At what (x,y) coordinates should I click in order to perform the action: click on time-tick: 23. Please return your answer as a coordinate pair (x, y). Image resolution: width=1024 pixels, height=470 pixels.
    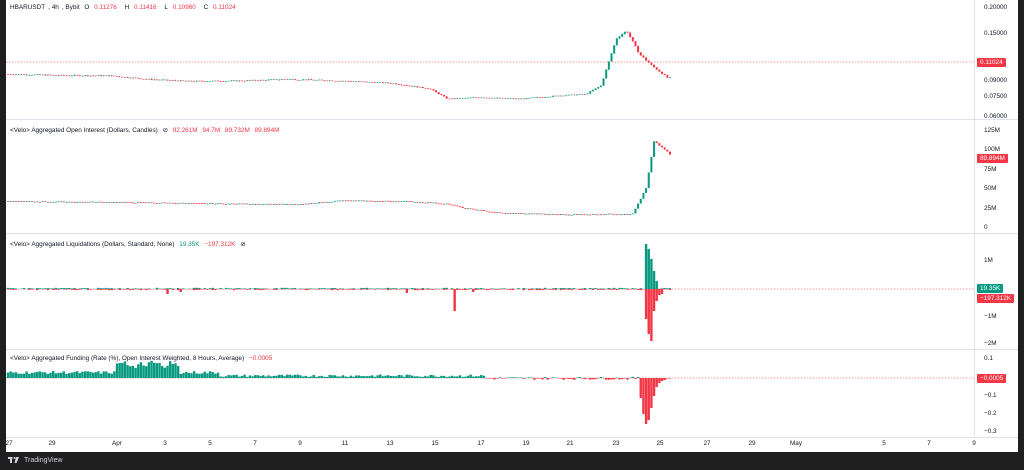
    Looking at the image, I should click on (616, 443).